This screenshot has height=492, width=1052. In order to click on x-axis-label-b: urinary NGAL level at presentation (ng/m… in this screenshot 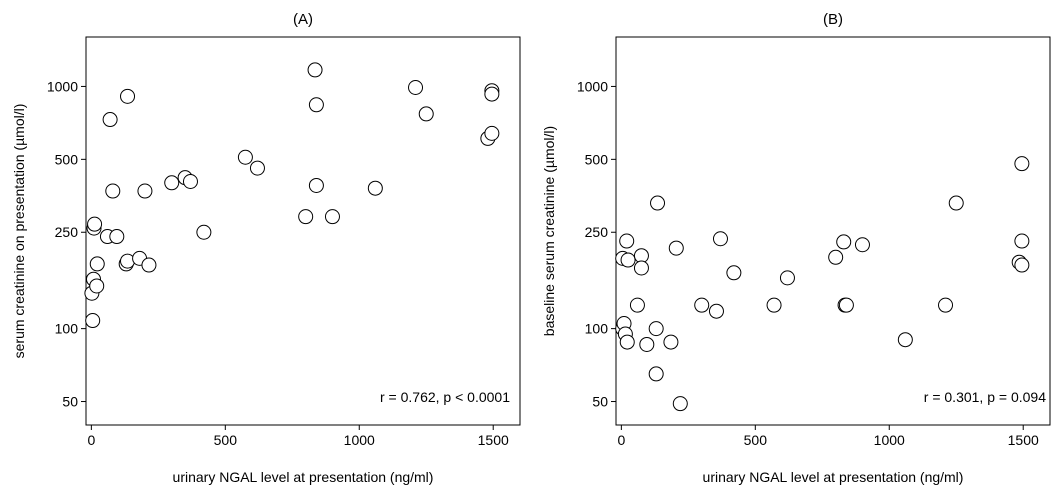, I will do `click(833, 477)`.